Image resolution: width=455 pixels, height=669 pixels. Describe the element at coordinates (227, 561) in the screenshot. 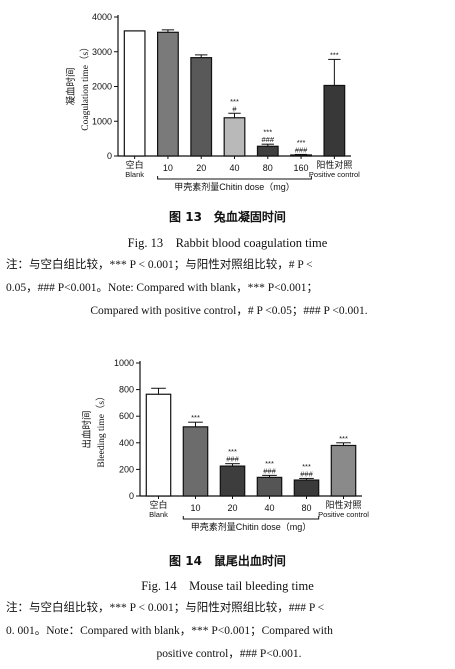

I see `figure-14-caption-cn: 图 14 鼠尾出血时间` at that location.